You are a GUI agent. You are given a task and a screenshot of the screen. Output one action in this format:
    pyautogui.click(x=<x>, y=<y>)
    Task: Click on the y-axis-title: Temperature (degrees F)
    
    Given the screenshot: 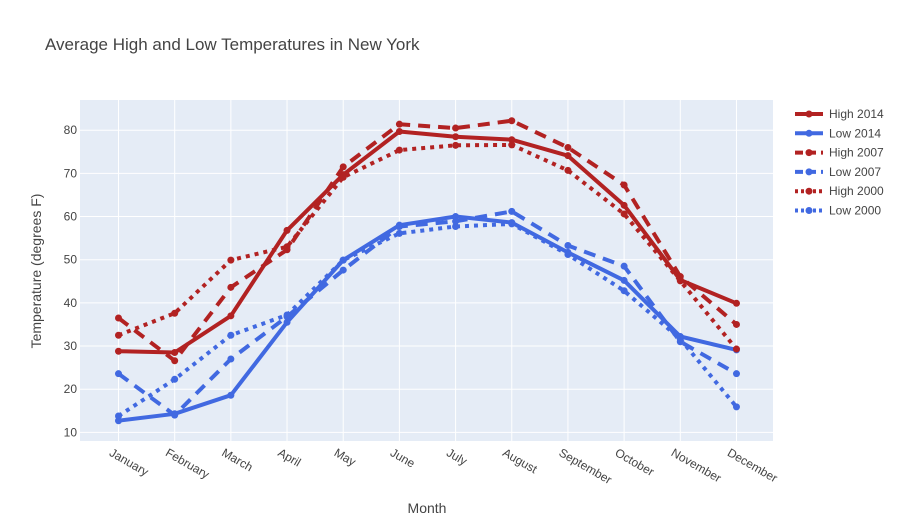 What is the action you would take?
    pyautogui.click(x=36, y=271)
    